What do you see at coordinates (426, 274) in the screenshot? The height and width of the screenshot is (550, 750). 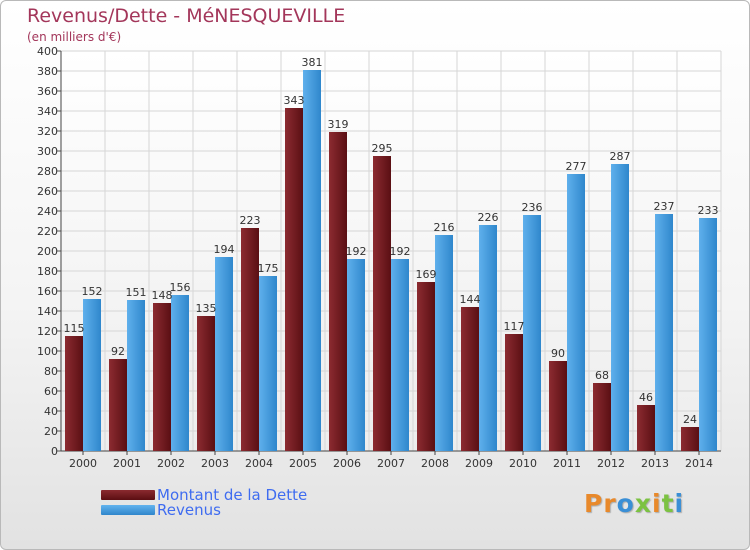 I see `data-label-debt: 169` at bounding box center [426, 274].